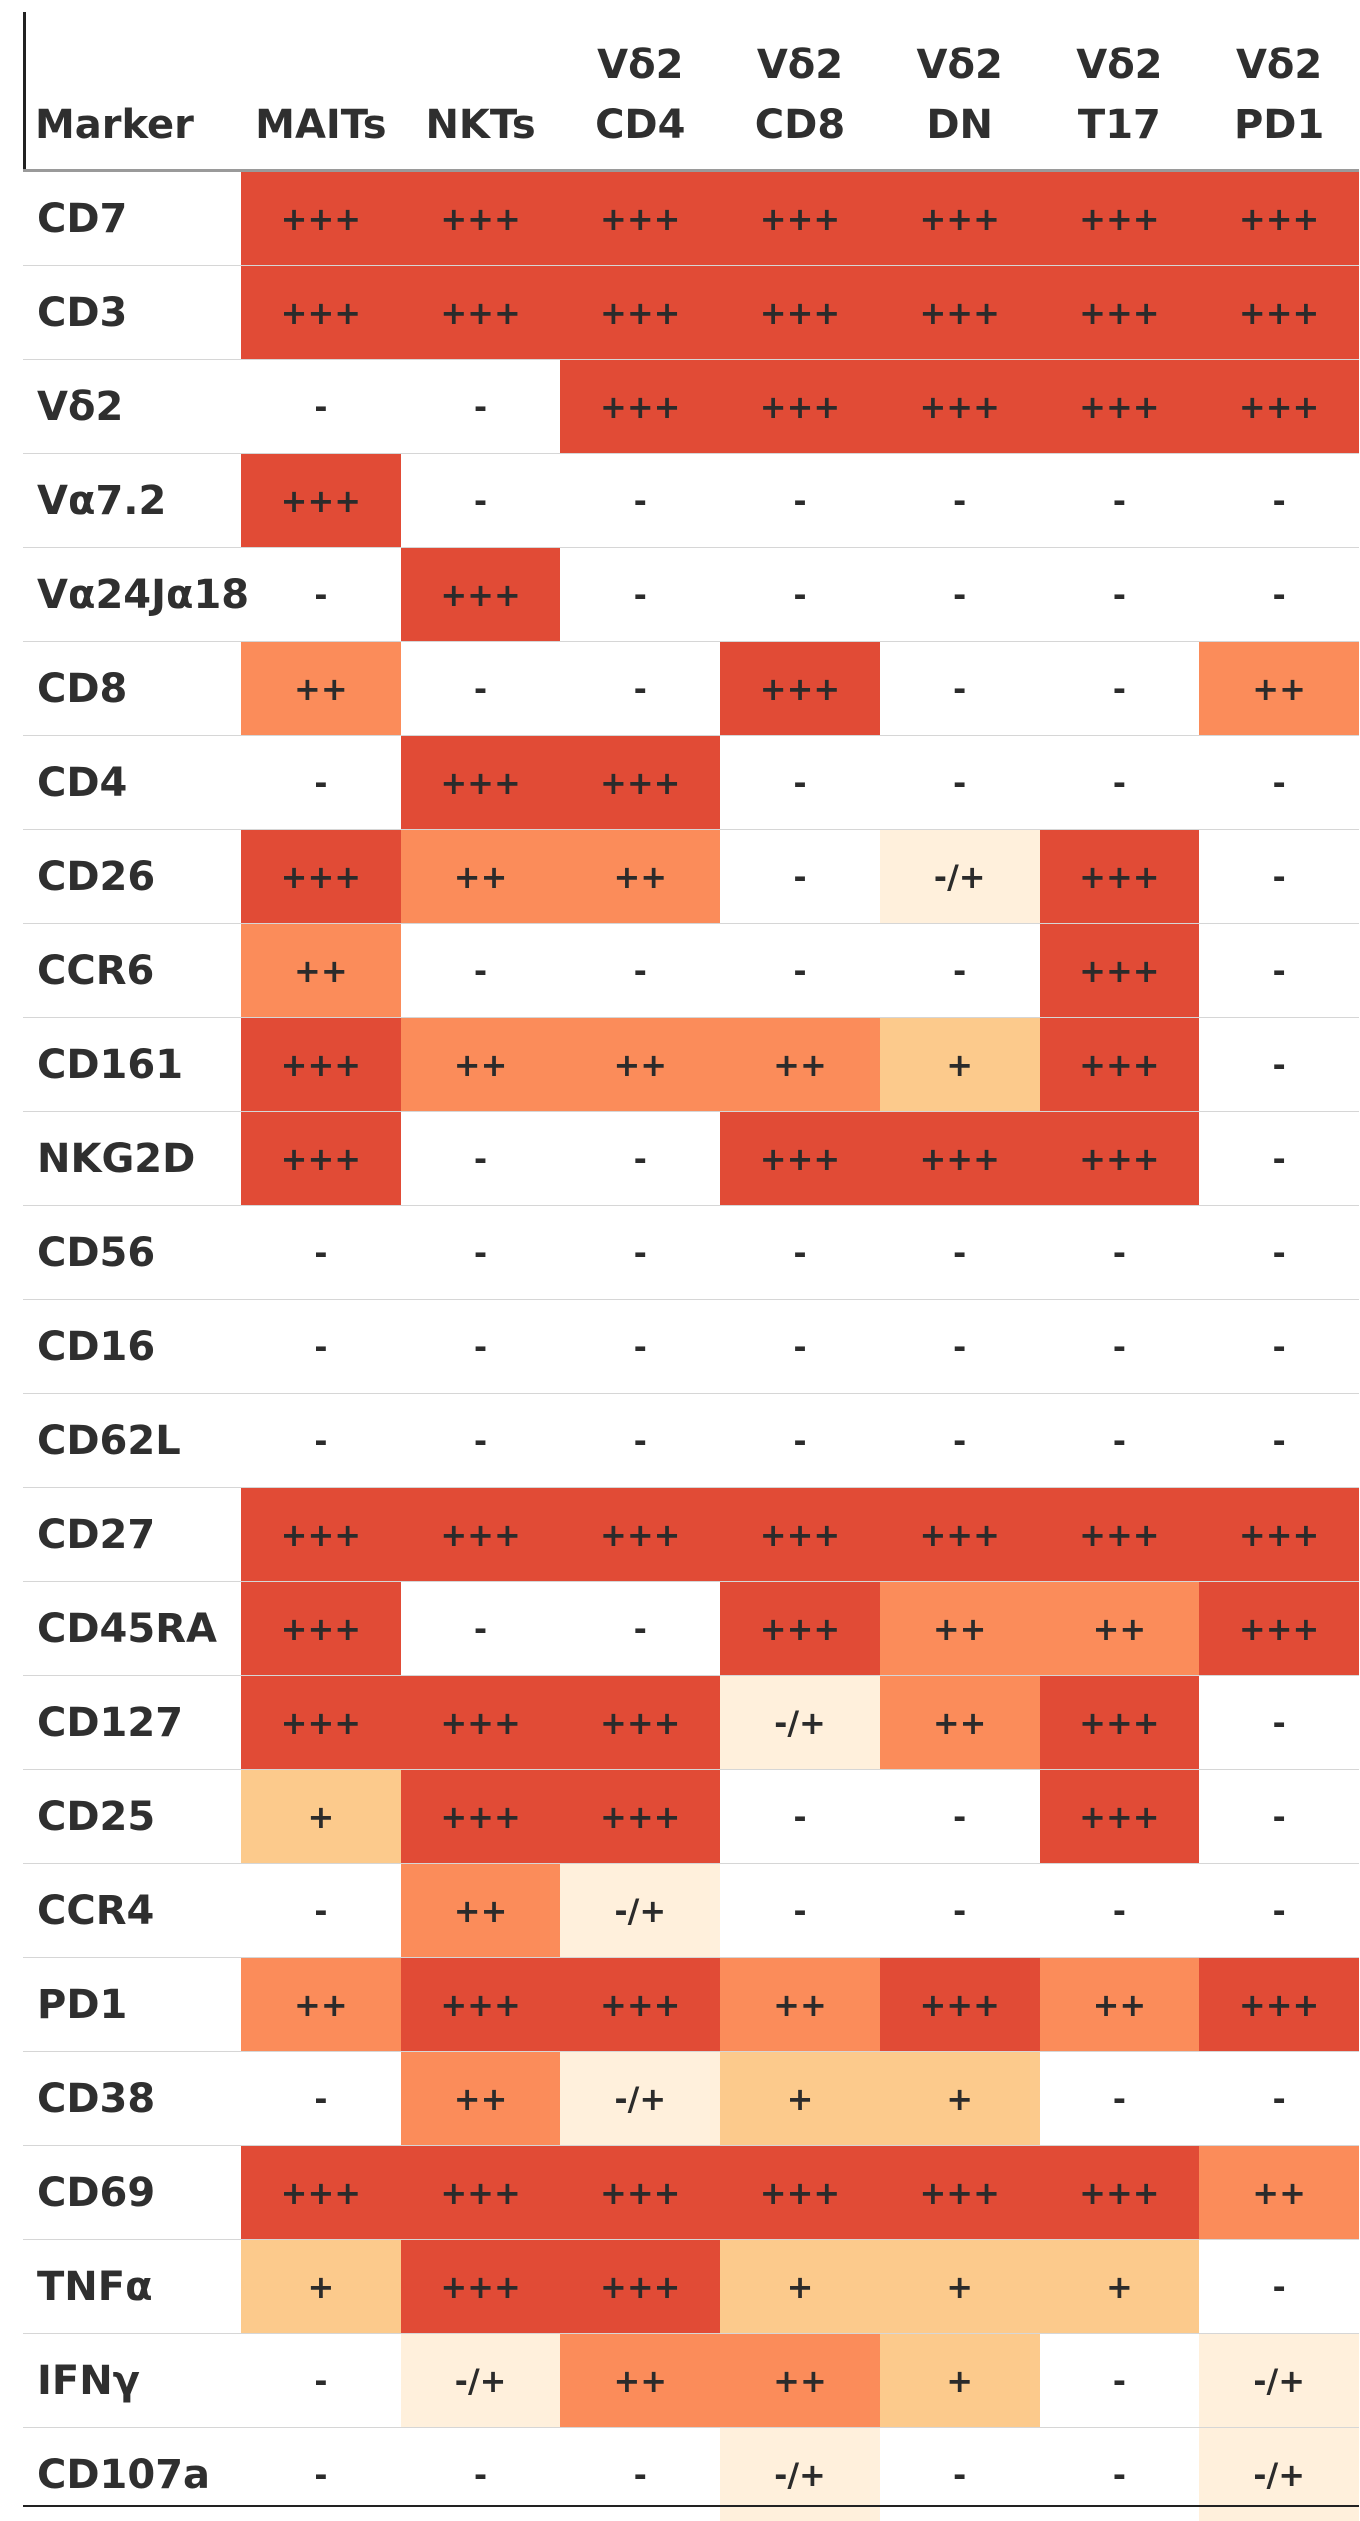  I want to click on column-header-label: Vδ2, so click(640, 65).